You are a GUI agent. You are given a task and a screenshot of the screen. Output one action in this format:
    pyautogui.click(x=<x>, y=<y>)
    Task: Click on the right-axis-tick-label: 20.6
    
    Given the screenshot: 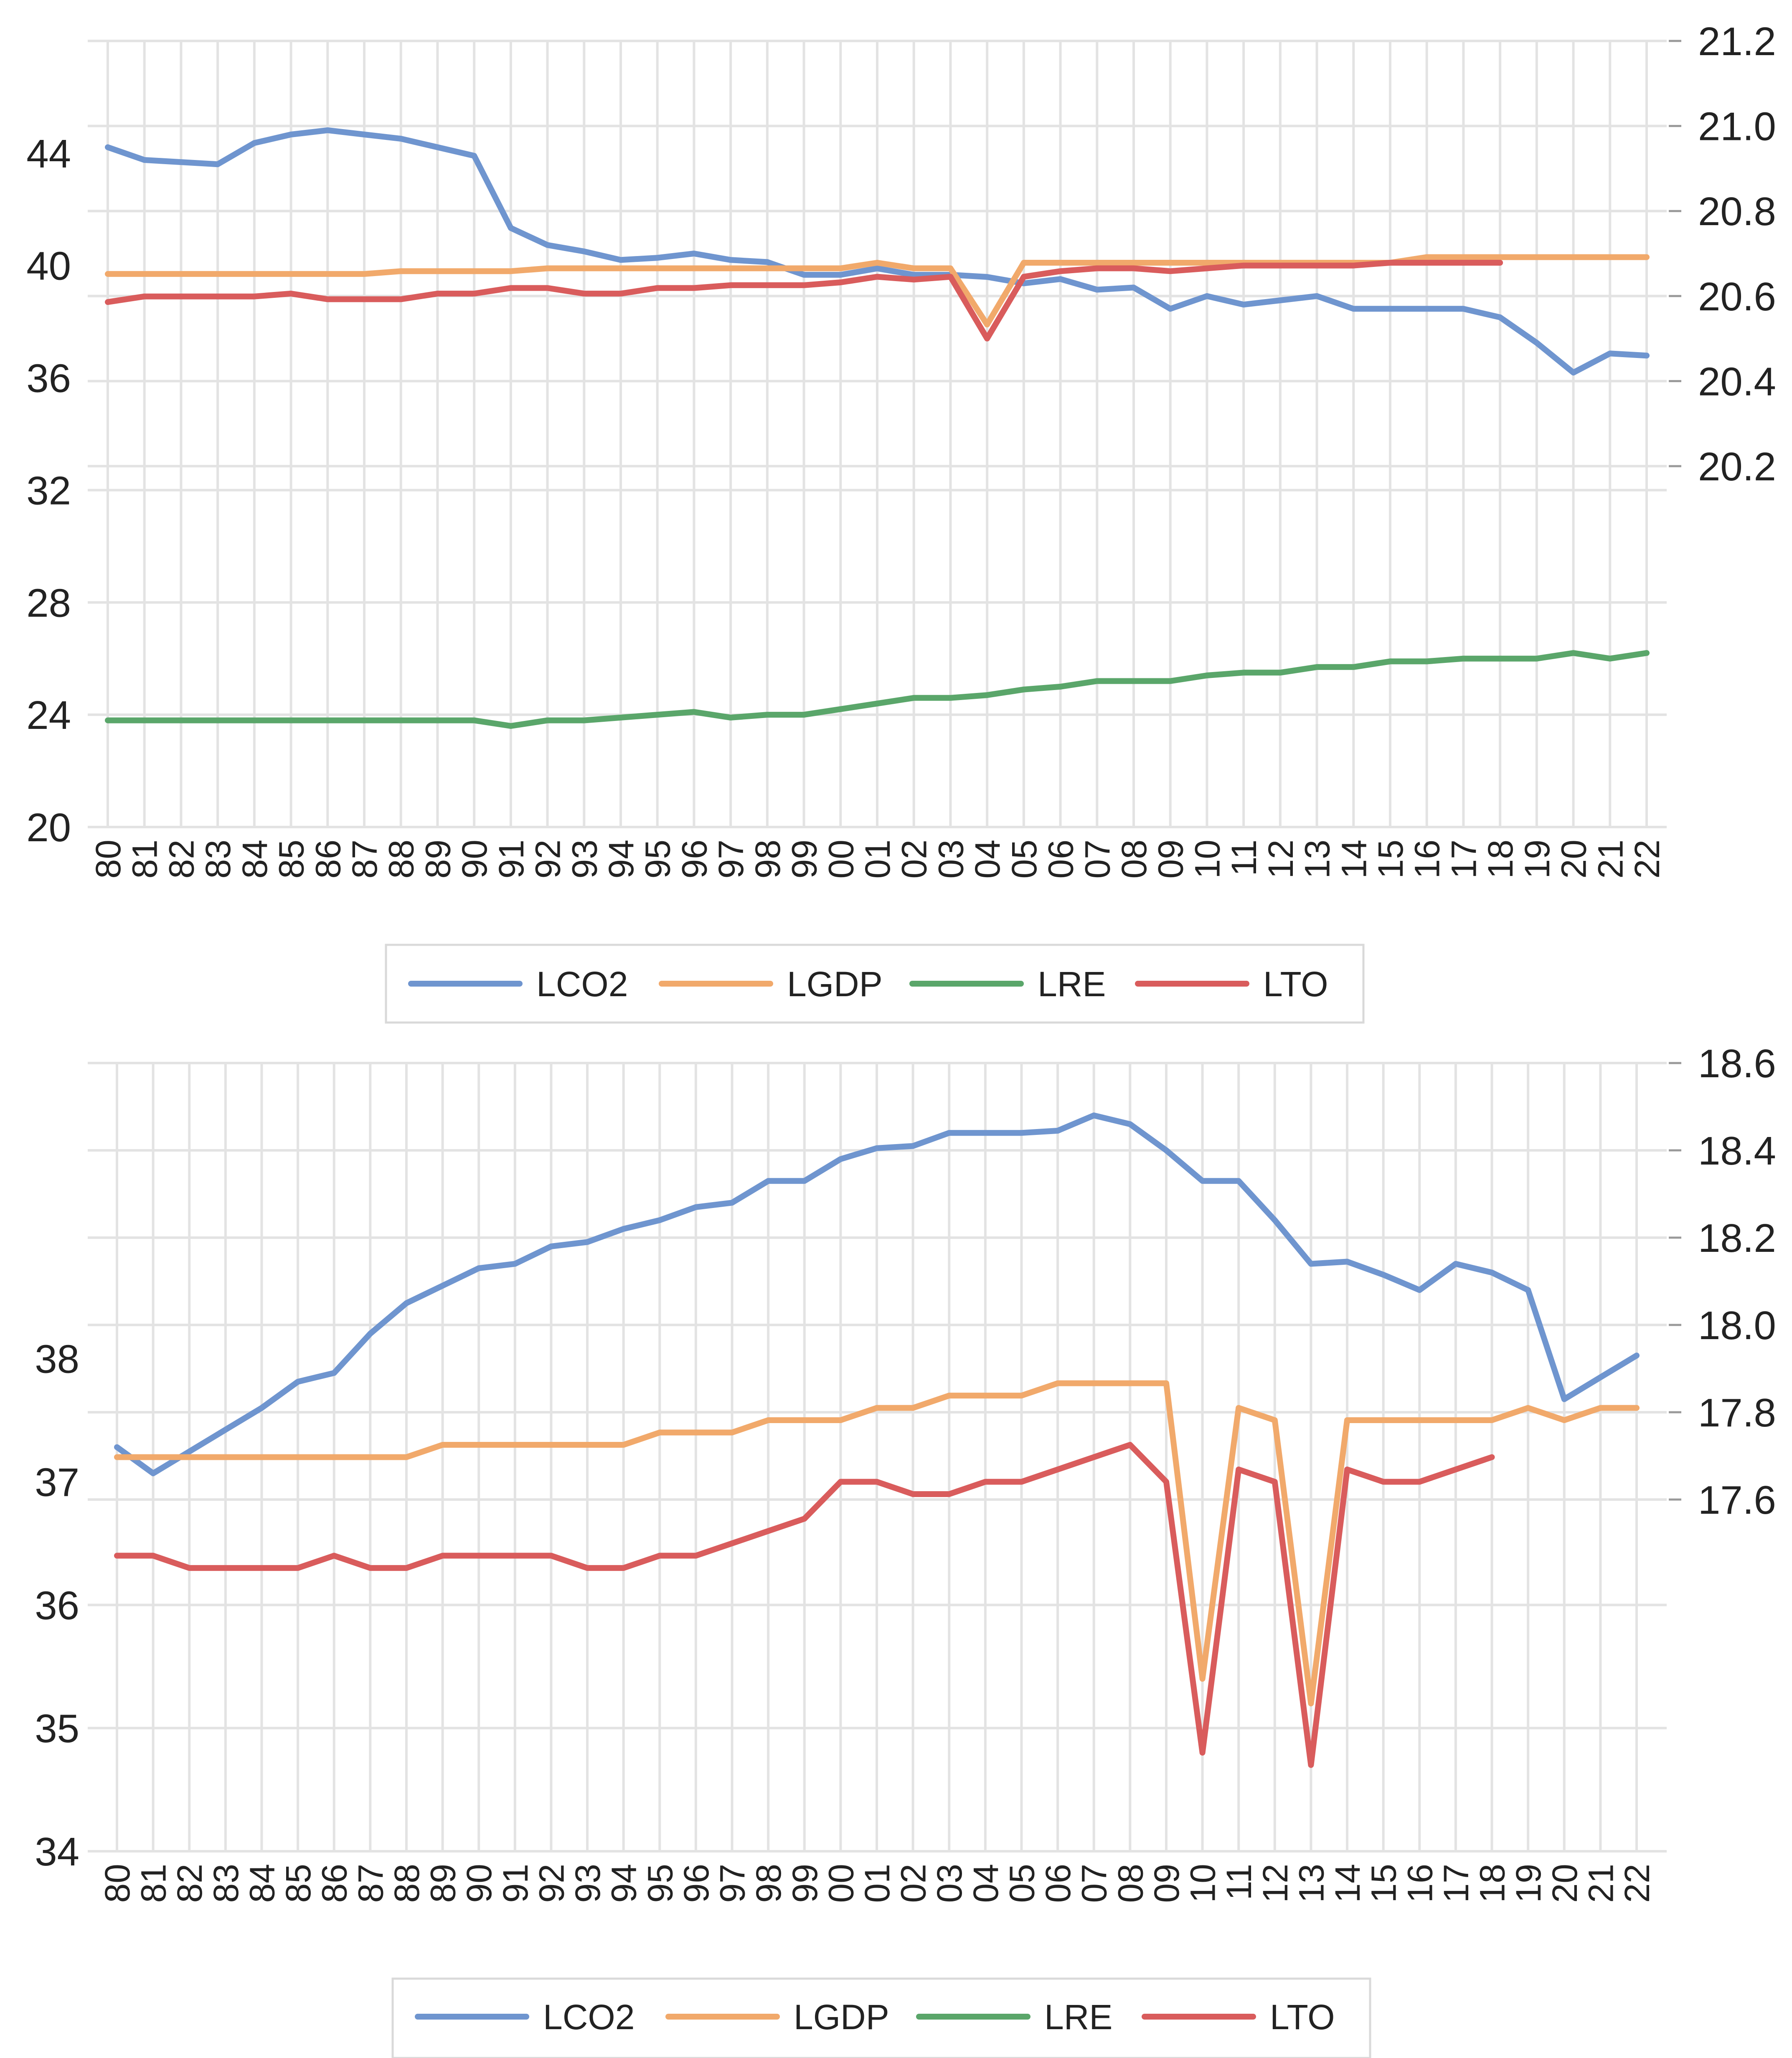 What is the action you would take?
    pyautogui.click(x=1737, y=296)
    